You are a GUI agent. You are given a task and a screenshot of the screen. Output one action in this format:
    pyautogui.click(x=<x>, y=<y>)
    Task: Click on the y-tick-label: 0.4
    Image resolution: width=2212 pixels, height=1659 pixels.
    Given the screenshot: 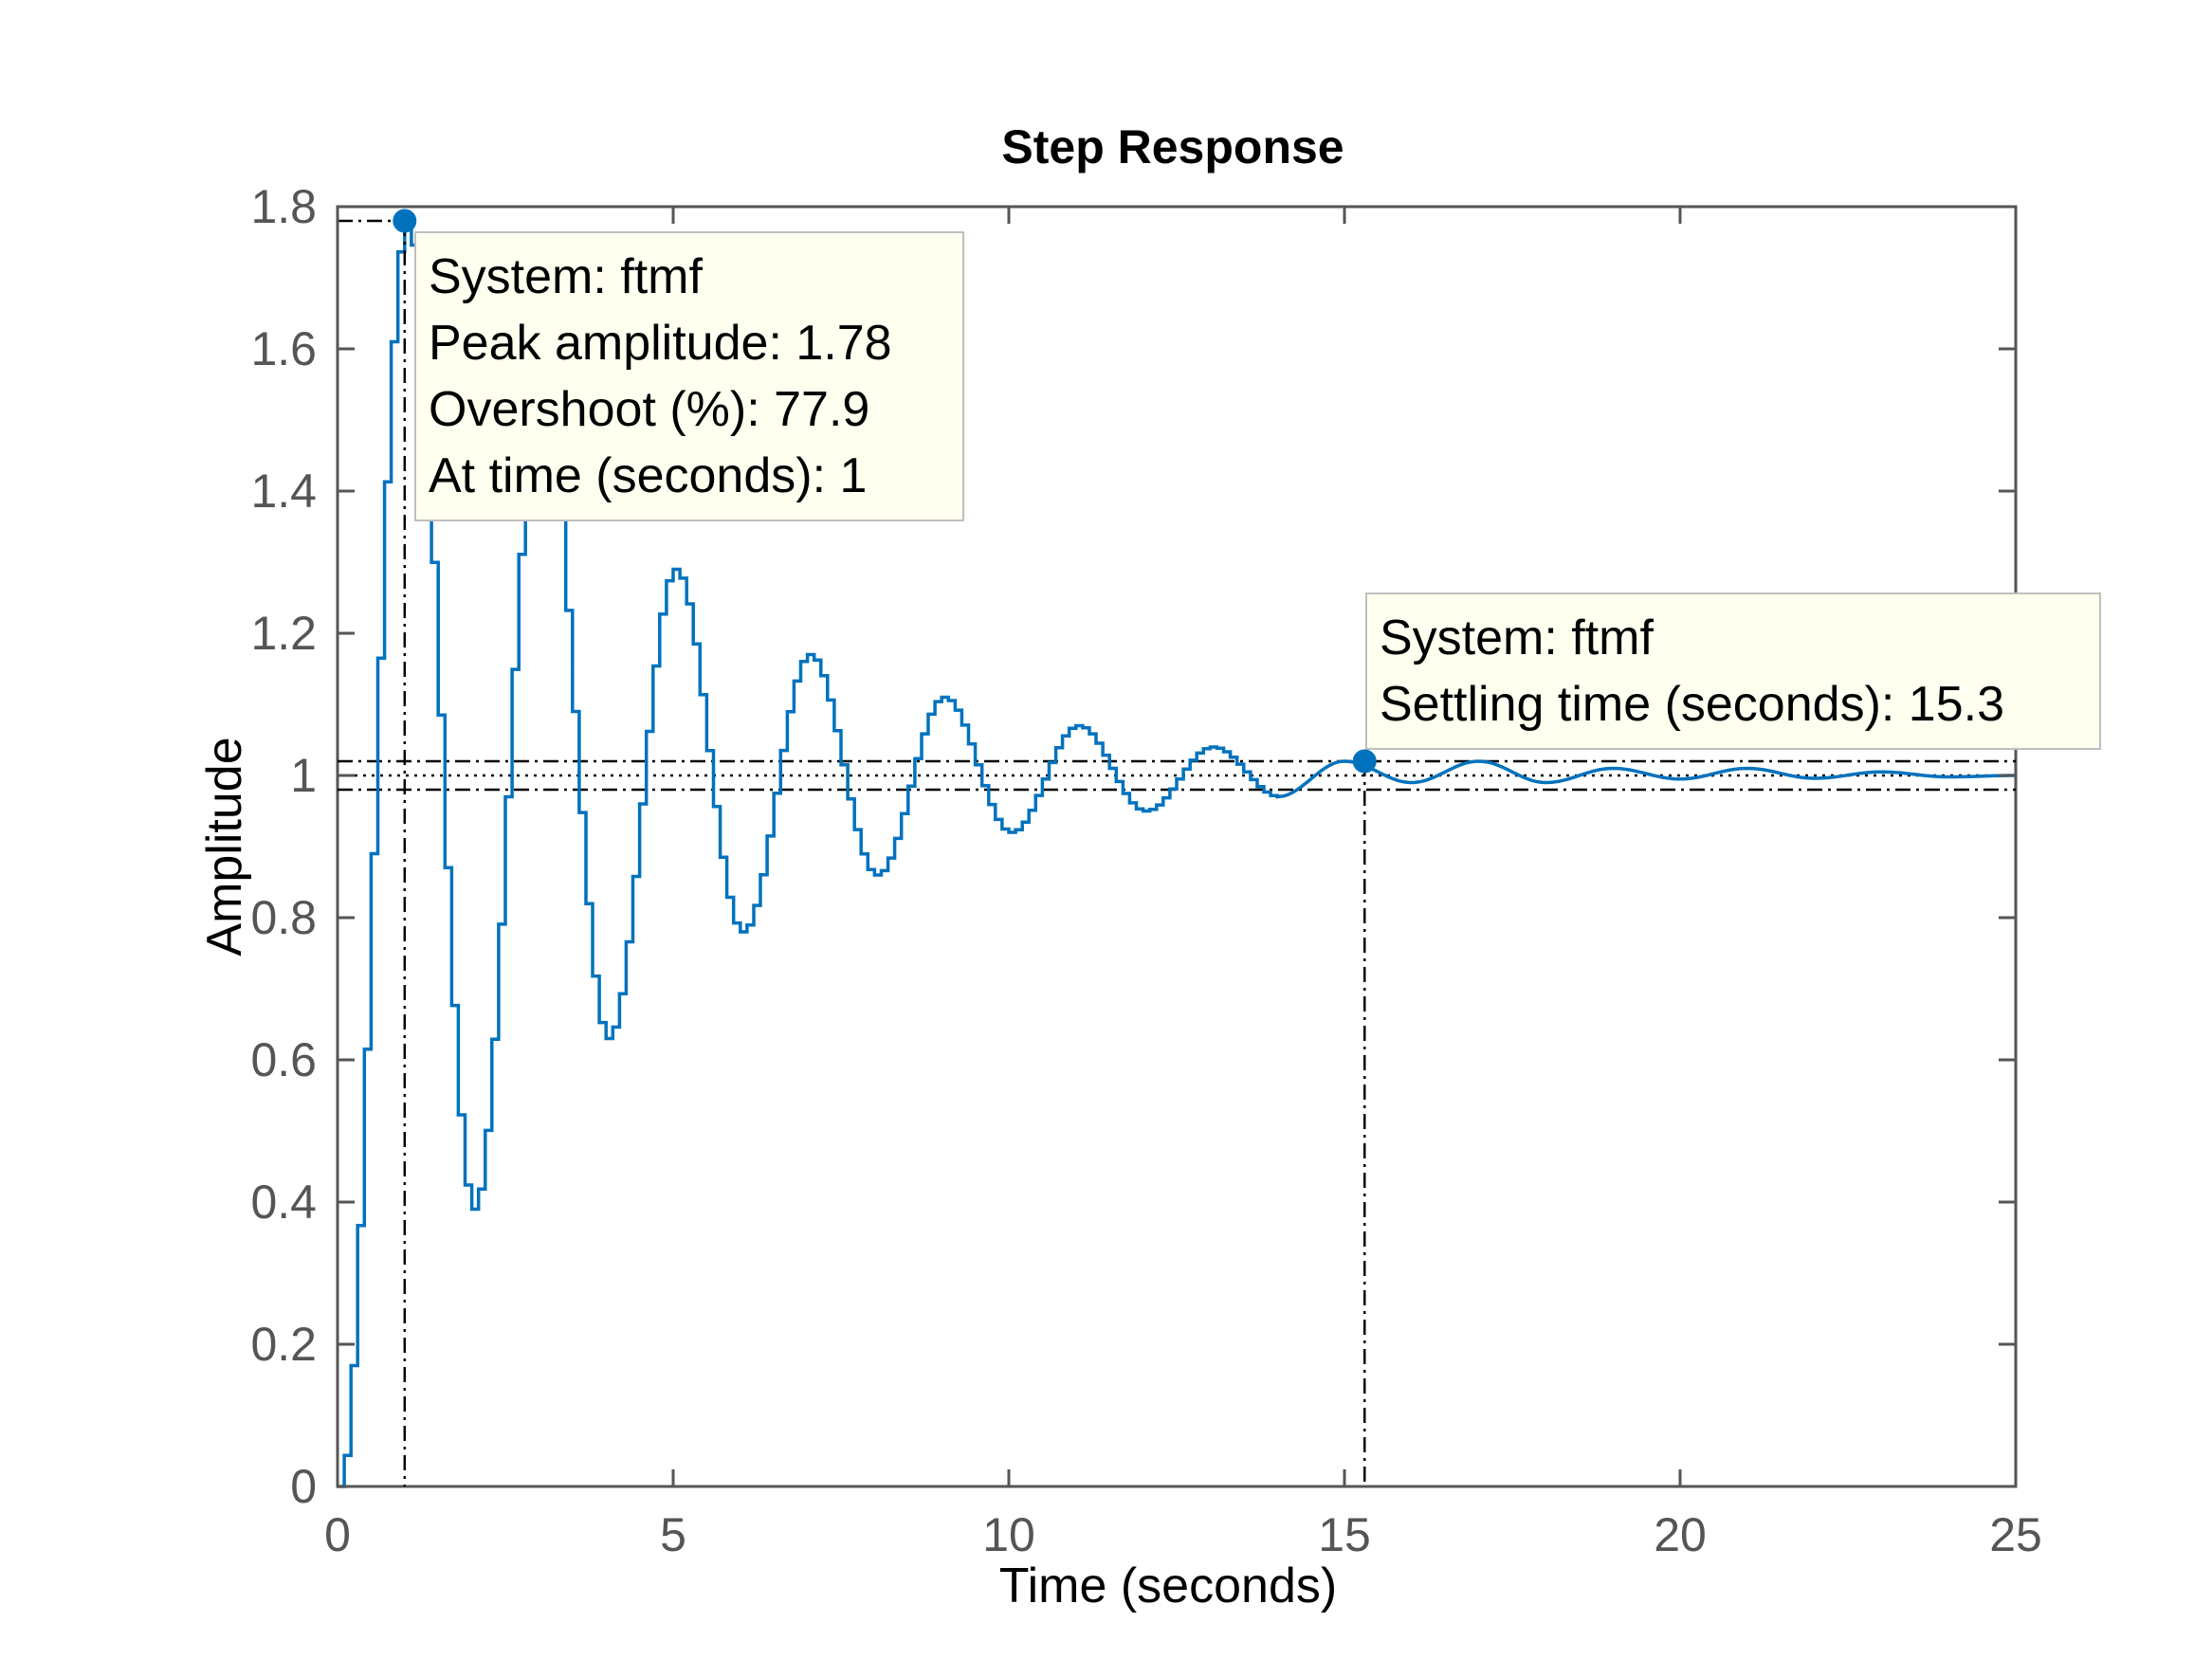 What is the action you would take?
    pyautogui.click(x=283, y=1202)
    